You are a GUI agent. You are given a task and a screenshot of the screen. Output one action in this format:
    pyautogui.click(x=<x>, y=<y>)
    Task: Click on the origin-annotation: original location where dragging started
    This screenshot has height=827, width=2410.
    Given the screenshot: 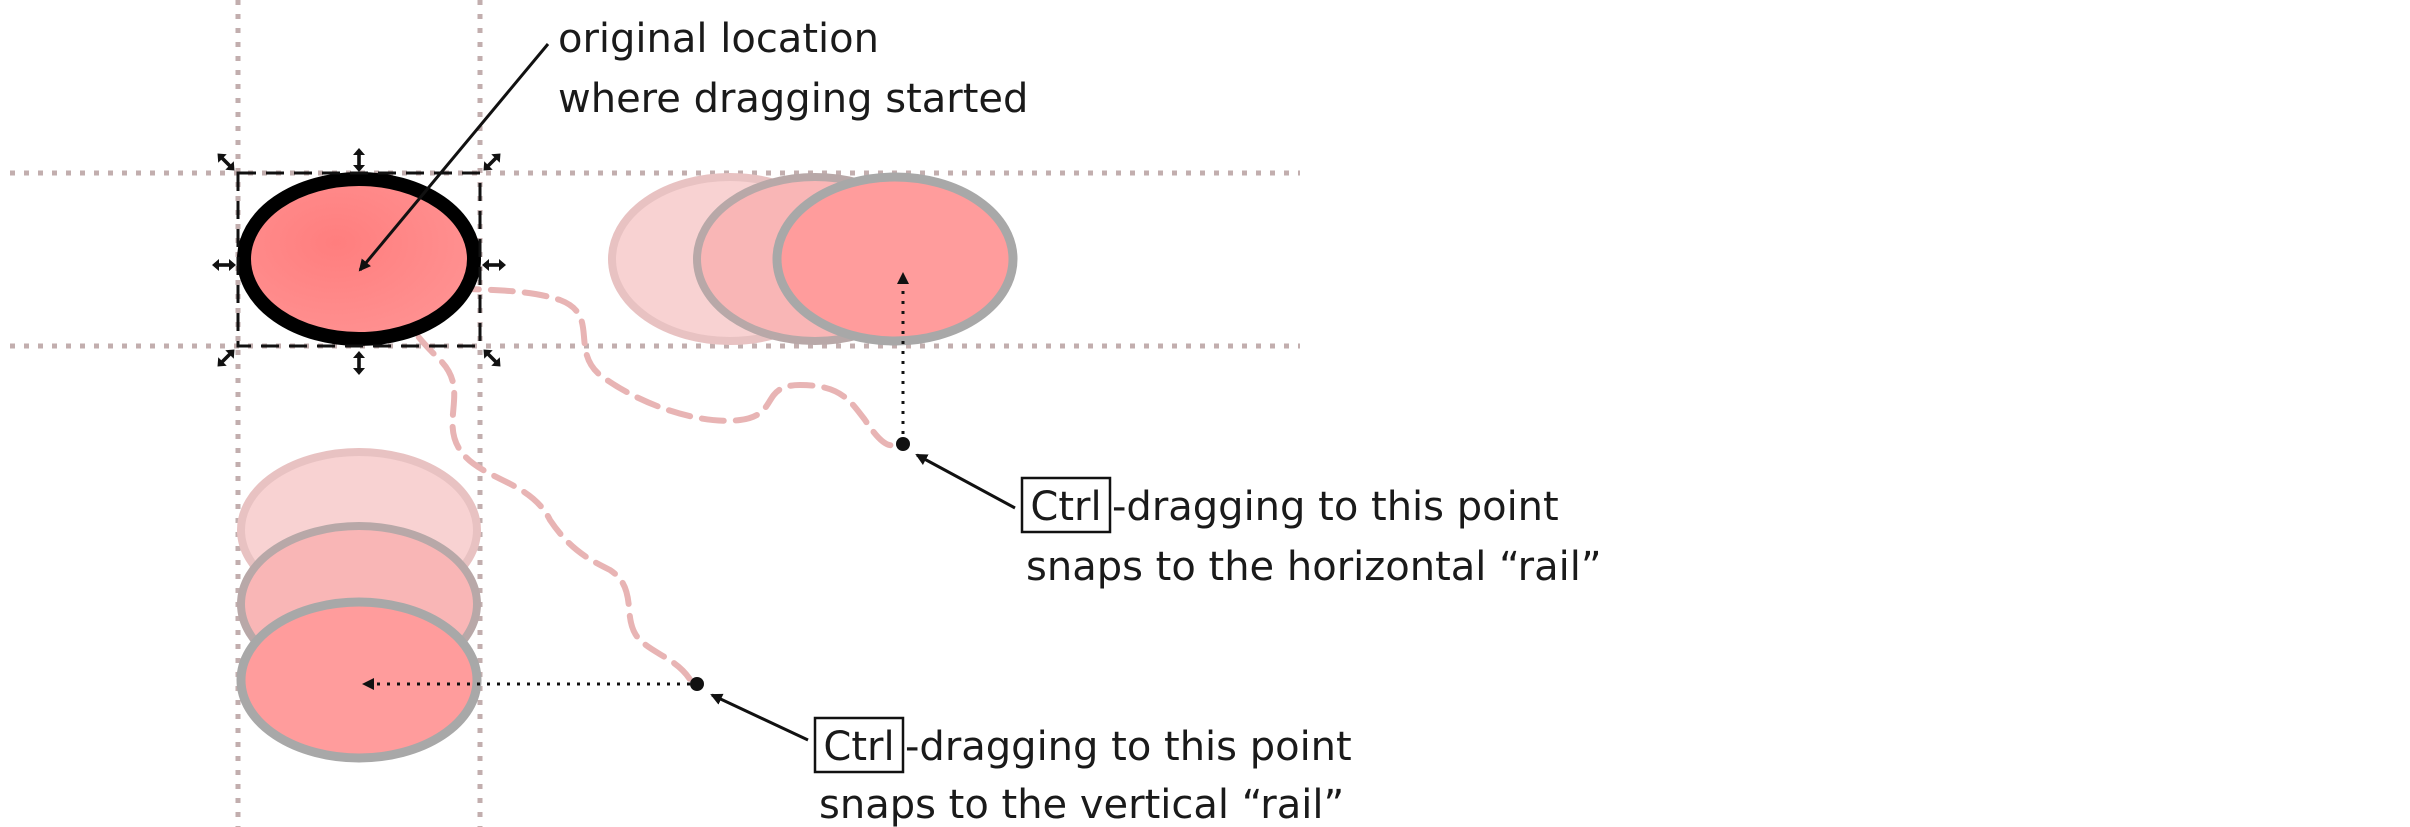 What is the action you would take?
    pyautogui.click(x=793, y=69)
    